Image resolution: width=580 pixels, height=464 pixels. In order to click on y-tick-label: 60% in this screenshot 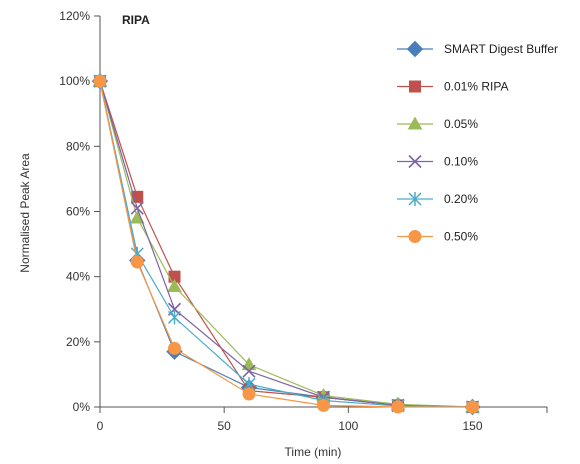, I will do `click(78, 212)`.